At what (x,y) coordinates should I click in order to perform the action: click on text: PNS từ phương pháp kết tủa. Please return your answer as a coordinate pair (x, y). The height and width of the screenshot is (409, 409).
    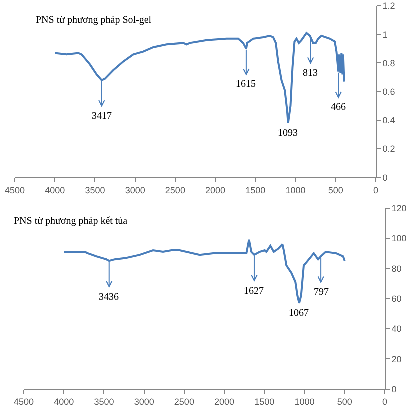
    Looking at the image, I should click on (71, 221).